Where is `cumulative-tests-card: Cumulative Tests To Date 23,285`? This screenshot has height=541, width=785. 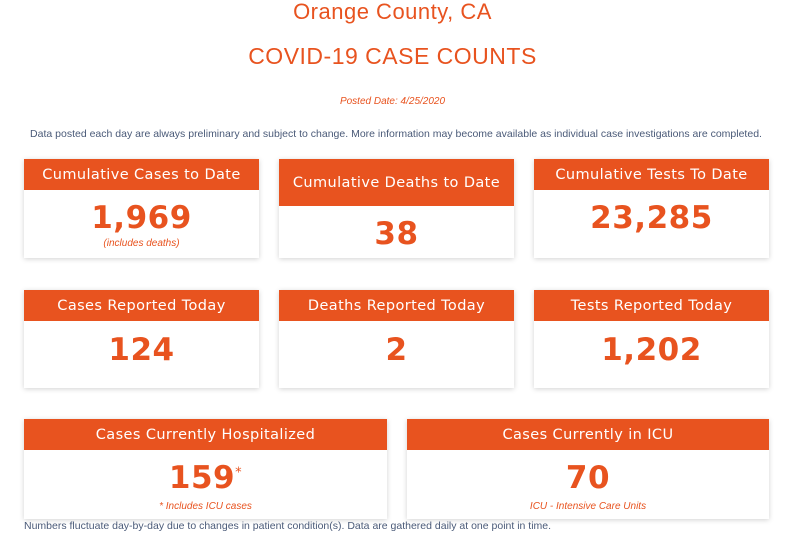 cumulative-tests-card: Cumulative Tests To Date 23,285 is located at coordinates (651, 208).